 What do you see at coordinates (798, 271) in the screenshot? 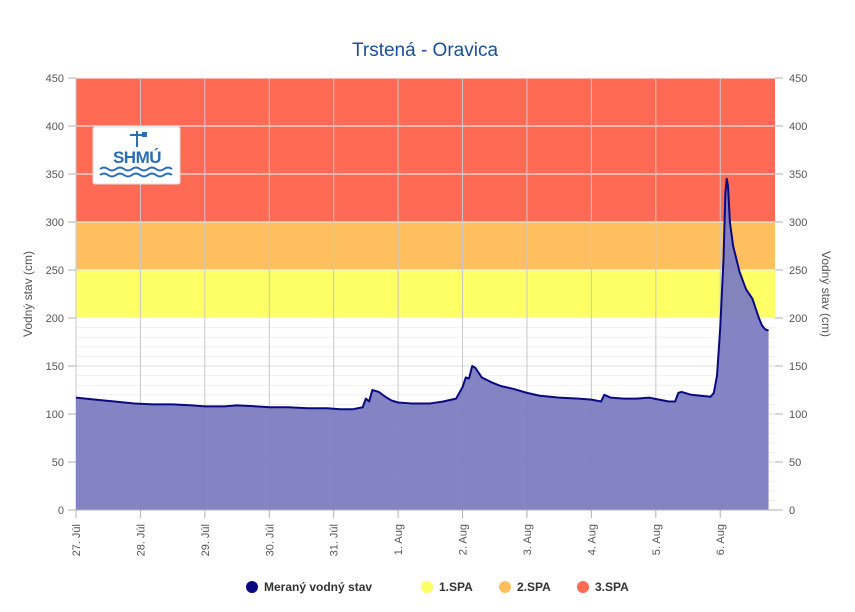
I see `y-tick-label-right: 250` at bounding box center [798, 271].